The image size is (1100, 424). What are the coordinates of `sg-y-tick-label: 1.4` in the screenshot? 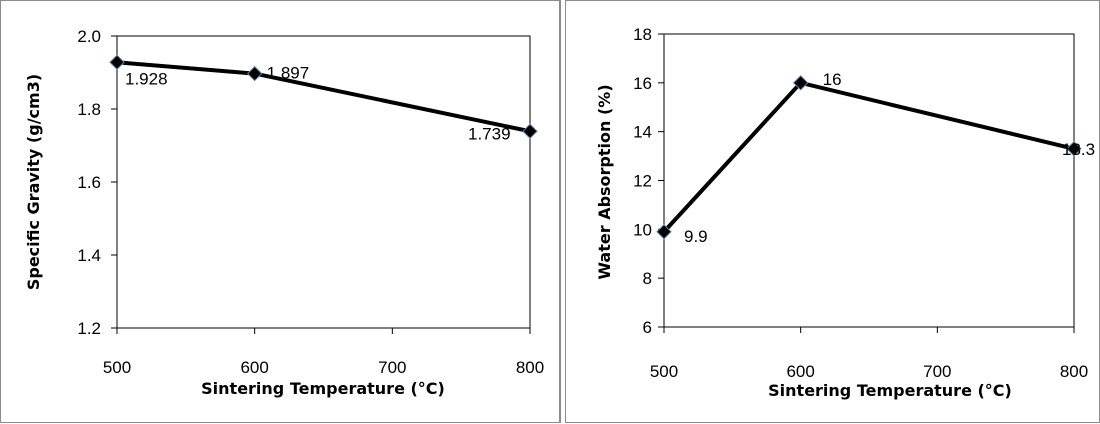 It's located at (89, 255).